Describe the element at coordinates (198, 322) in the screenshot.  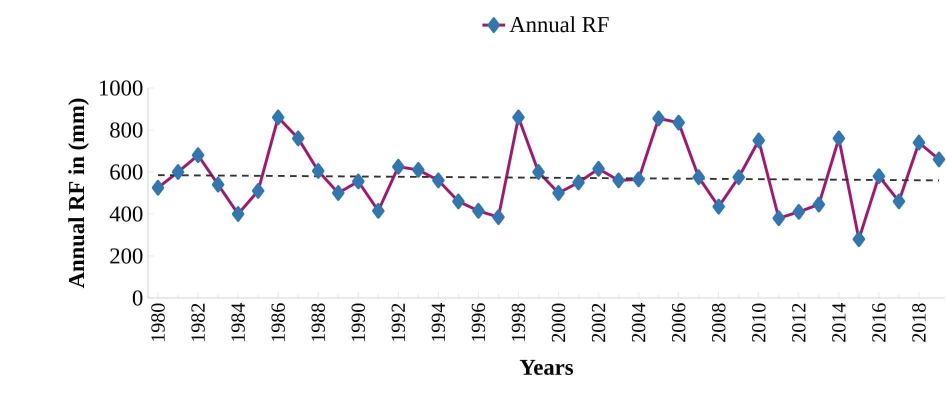
I see `x-tick-label: 1982` at that location.